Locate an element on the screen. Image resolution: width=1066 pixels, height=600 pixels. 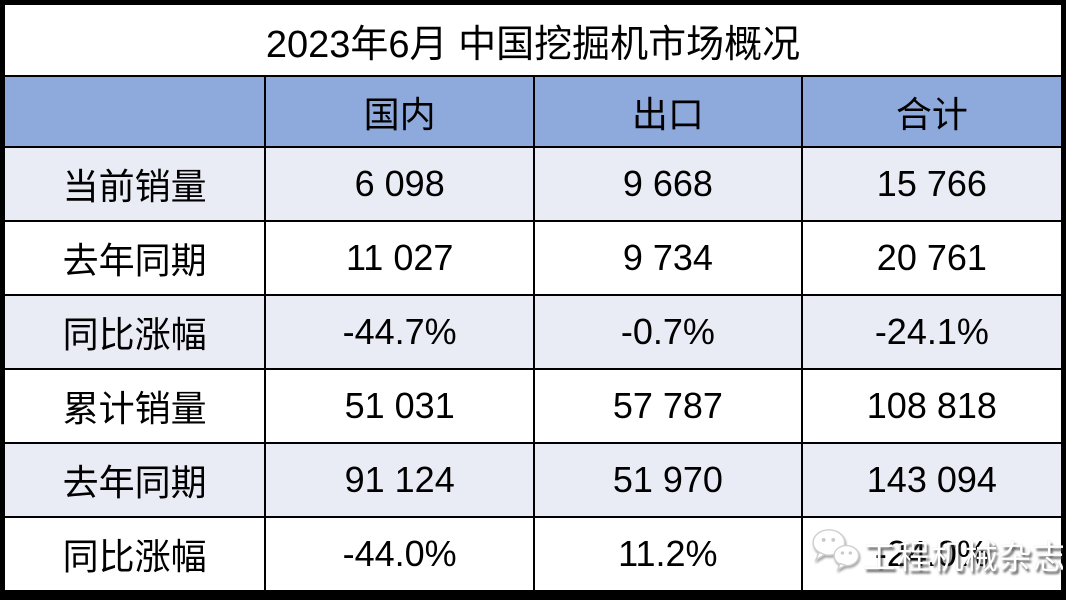
cell-export: -0.7% is located at coordinates (668, 332).